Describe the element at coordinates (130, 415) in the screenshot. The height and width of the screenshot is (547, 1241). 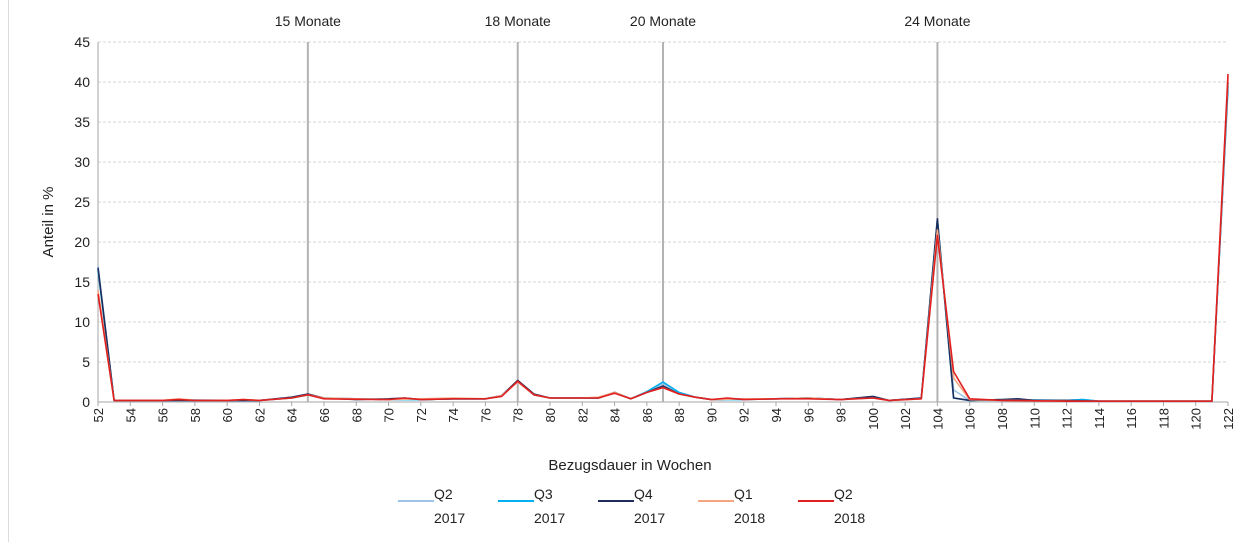
I see `x-tick-label: 54` at that location.